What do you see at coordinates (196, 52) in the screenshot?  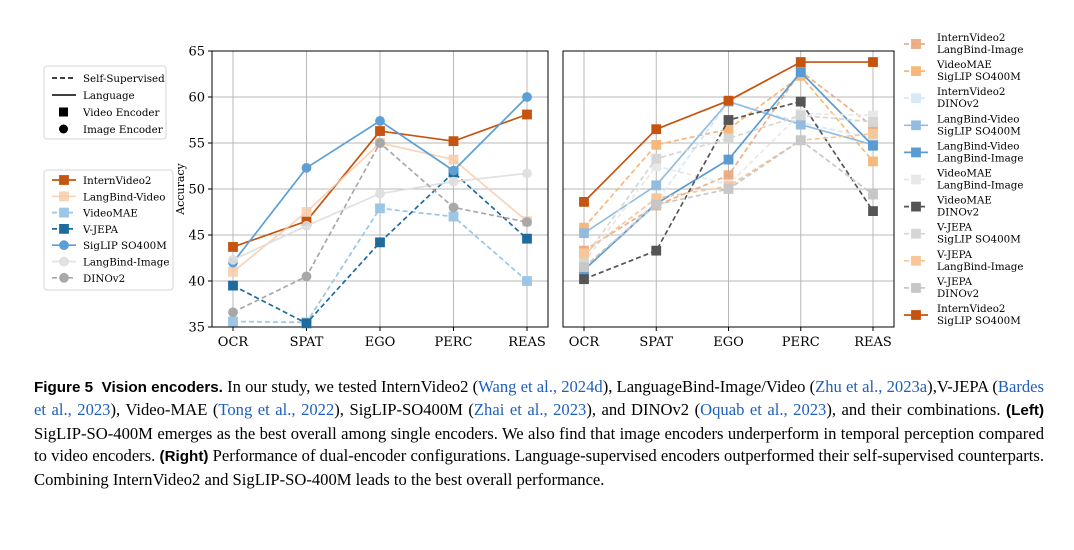 I see `y-tick-label: 65` at bounding box center [196, 52].